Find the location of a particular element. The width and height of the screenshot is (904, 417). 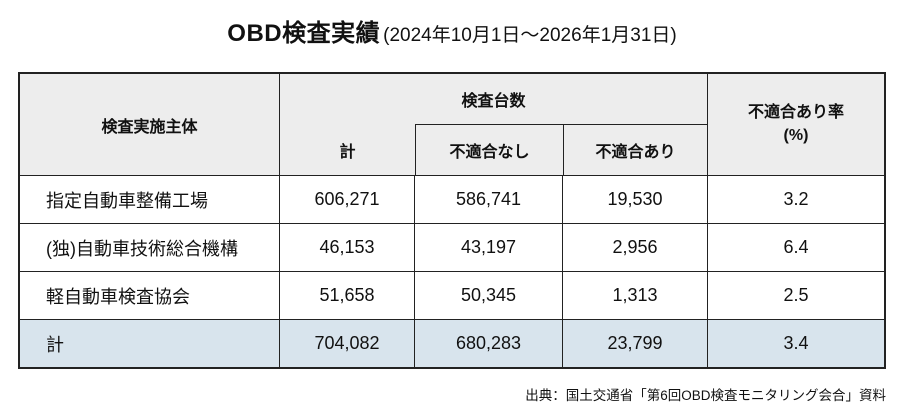

cell-no-fail: 586,741 is located at coordinates (489, 199).